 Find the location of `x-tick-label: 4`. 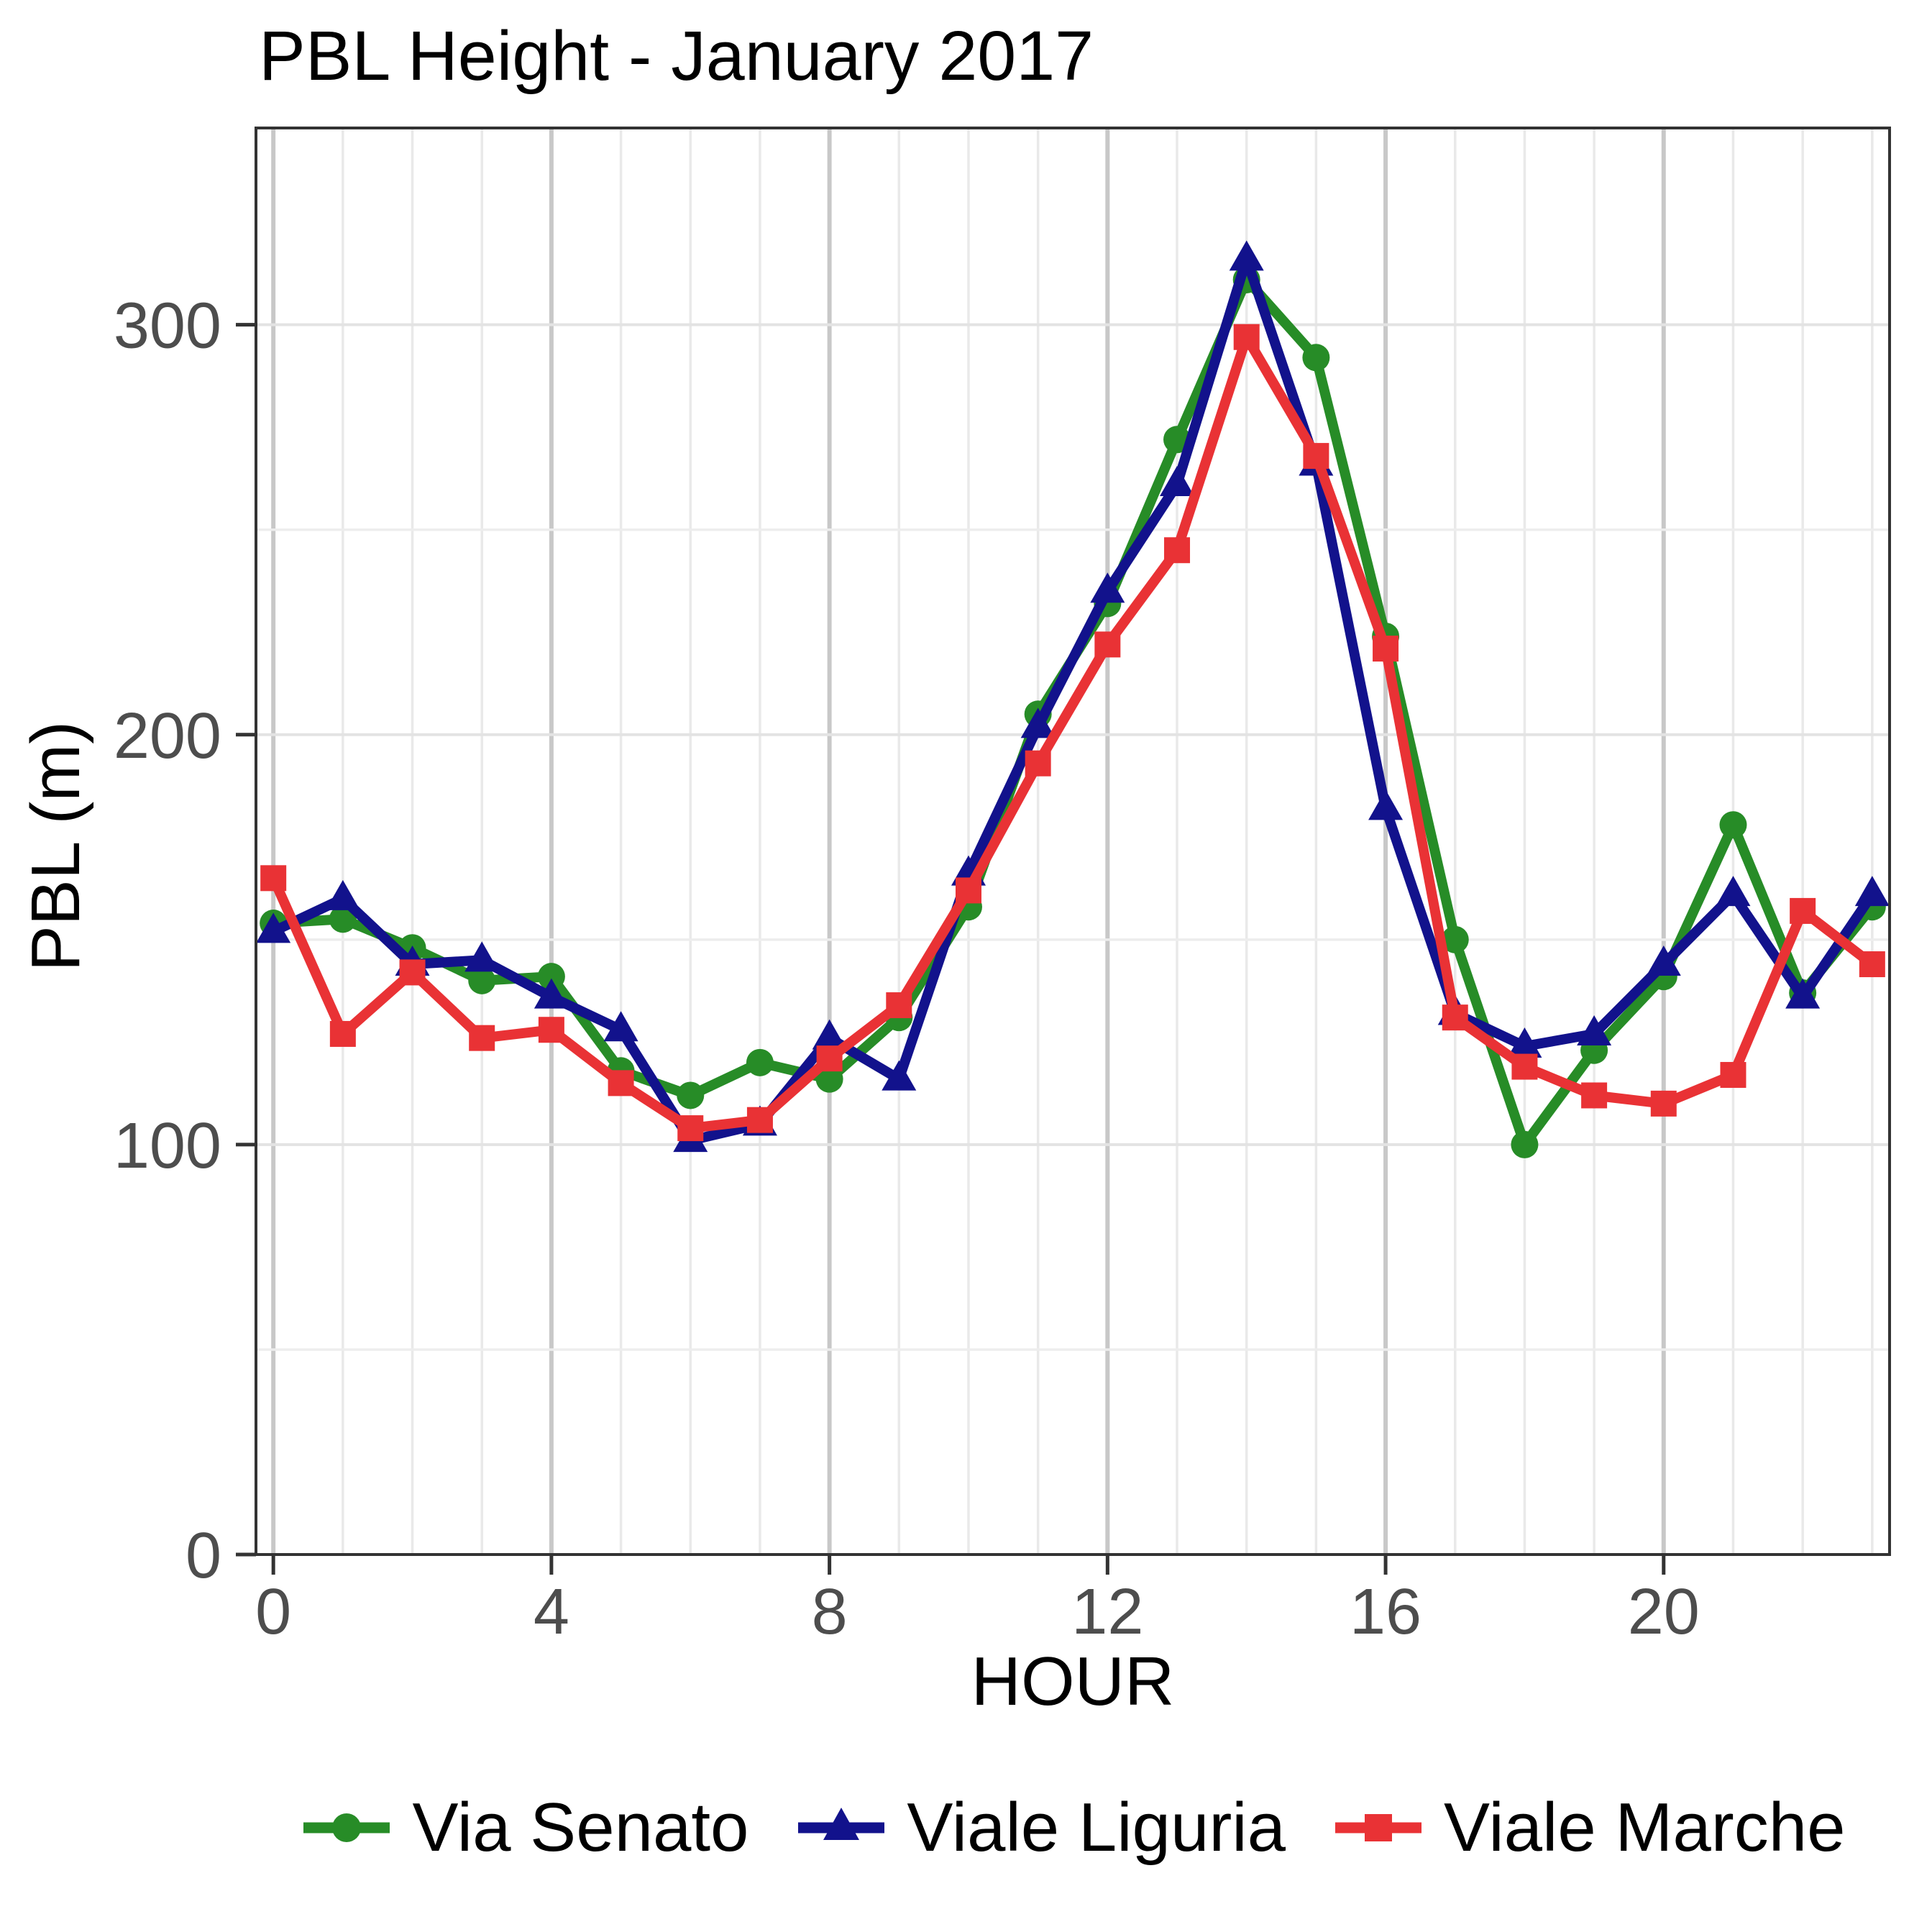

x-tick-label: 4 is located at coordinates (551, 1612).